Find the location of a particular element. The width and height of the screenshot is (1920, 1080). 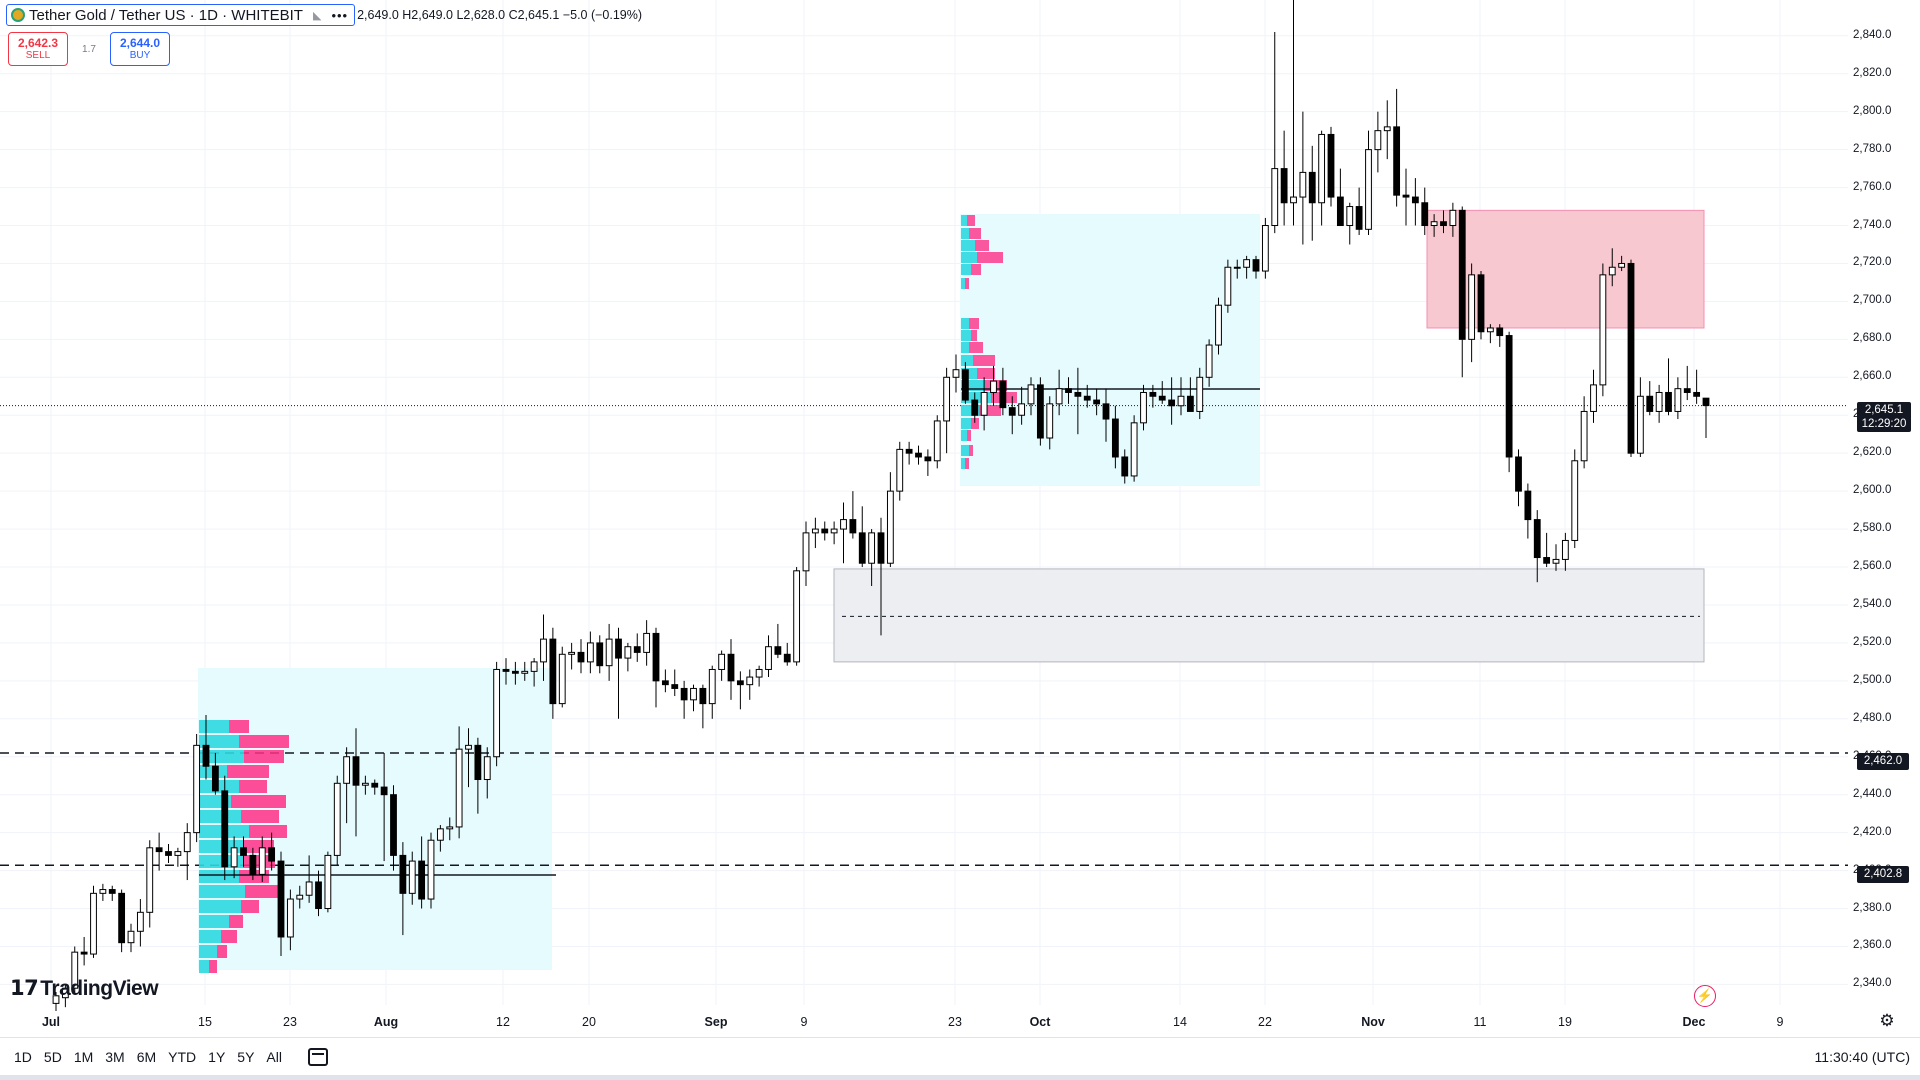

price-axis-label: 2,740.0 is located at coordinates (1872, 224).